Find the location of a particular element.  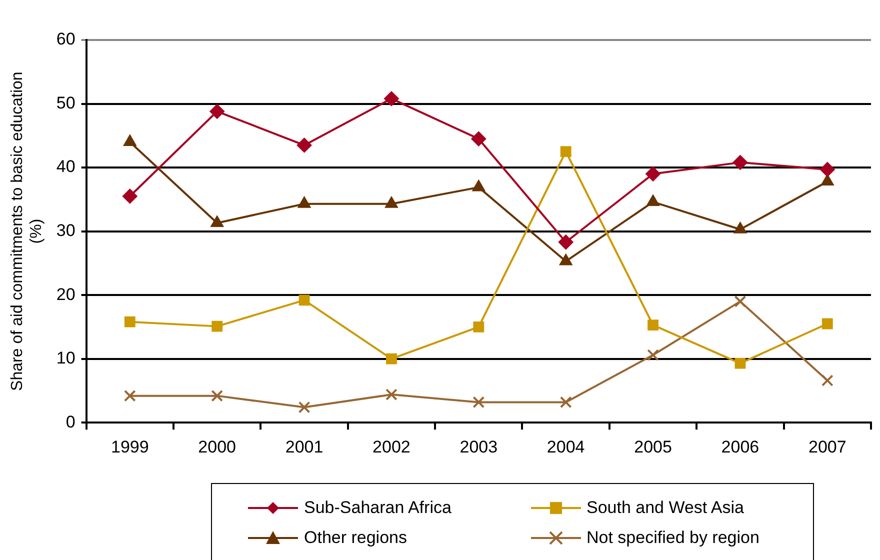

y-tick-label: 40 is located at coordinates (66, 166).